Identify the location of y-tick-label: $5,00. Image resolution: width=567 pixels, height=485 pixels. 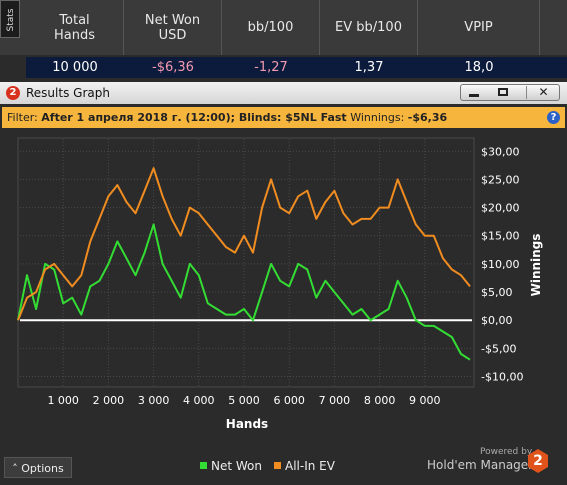
(497, 292).